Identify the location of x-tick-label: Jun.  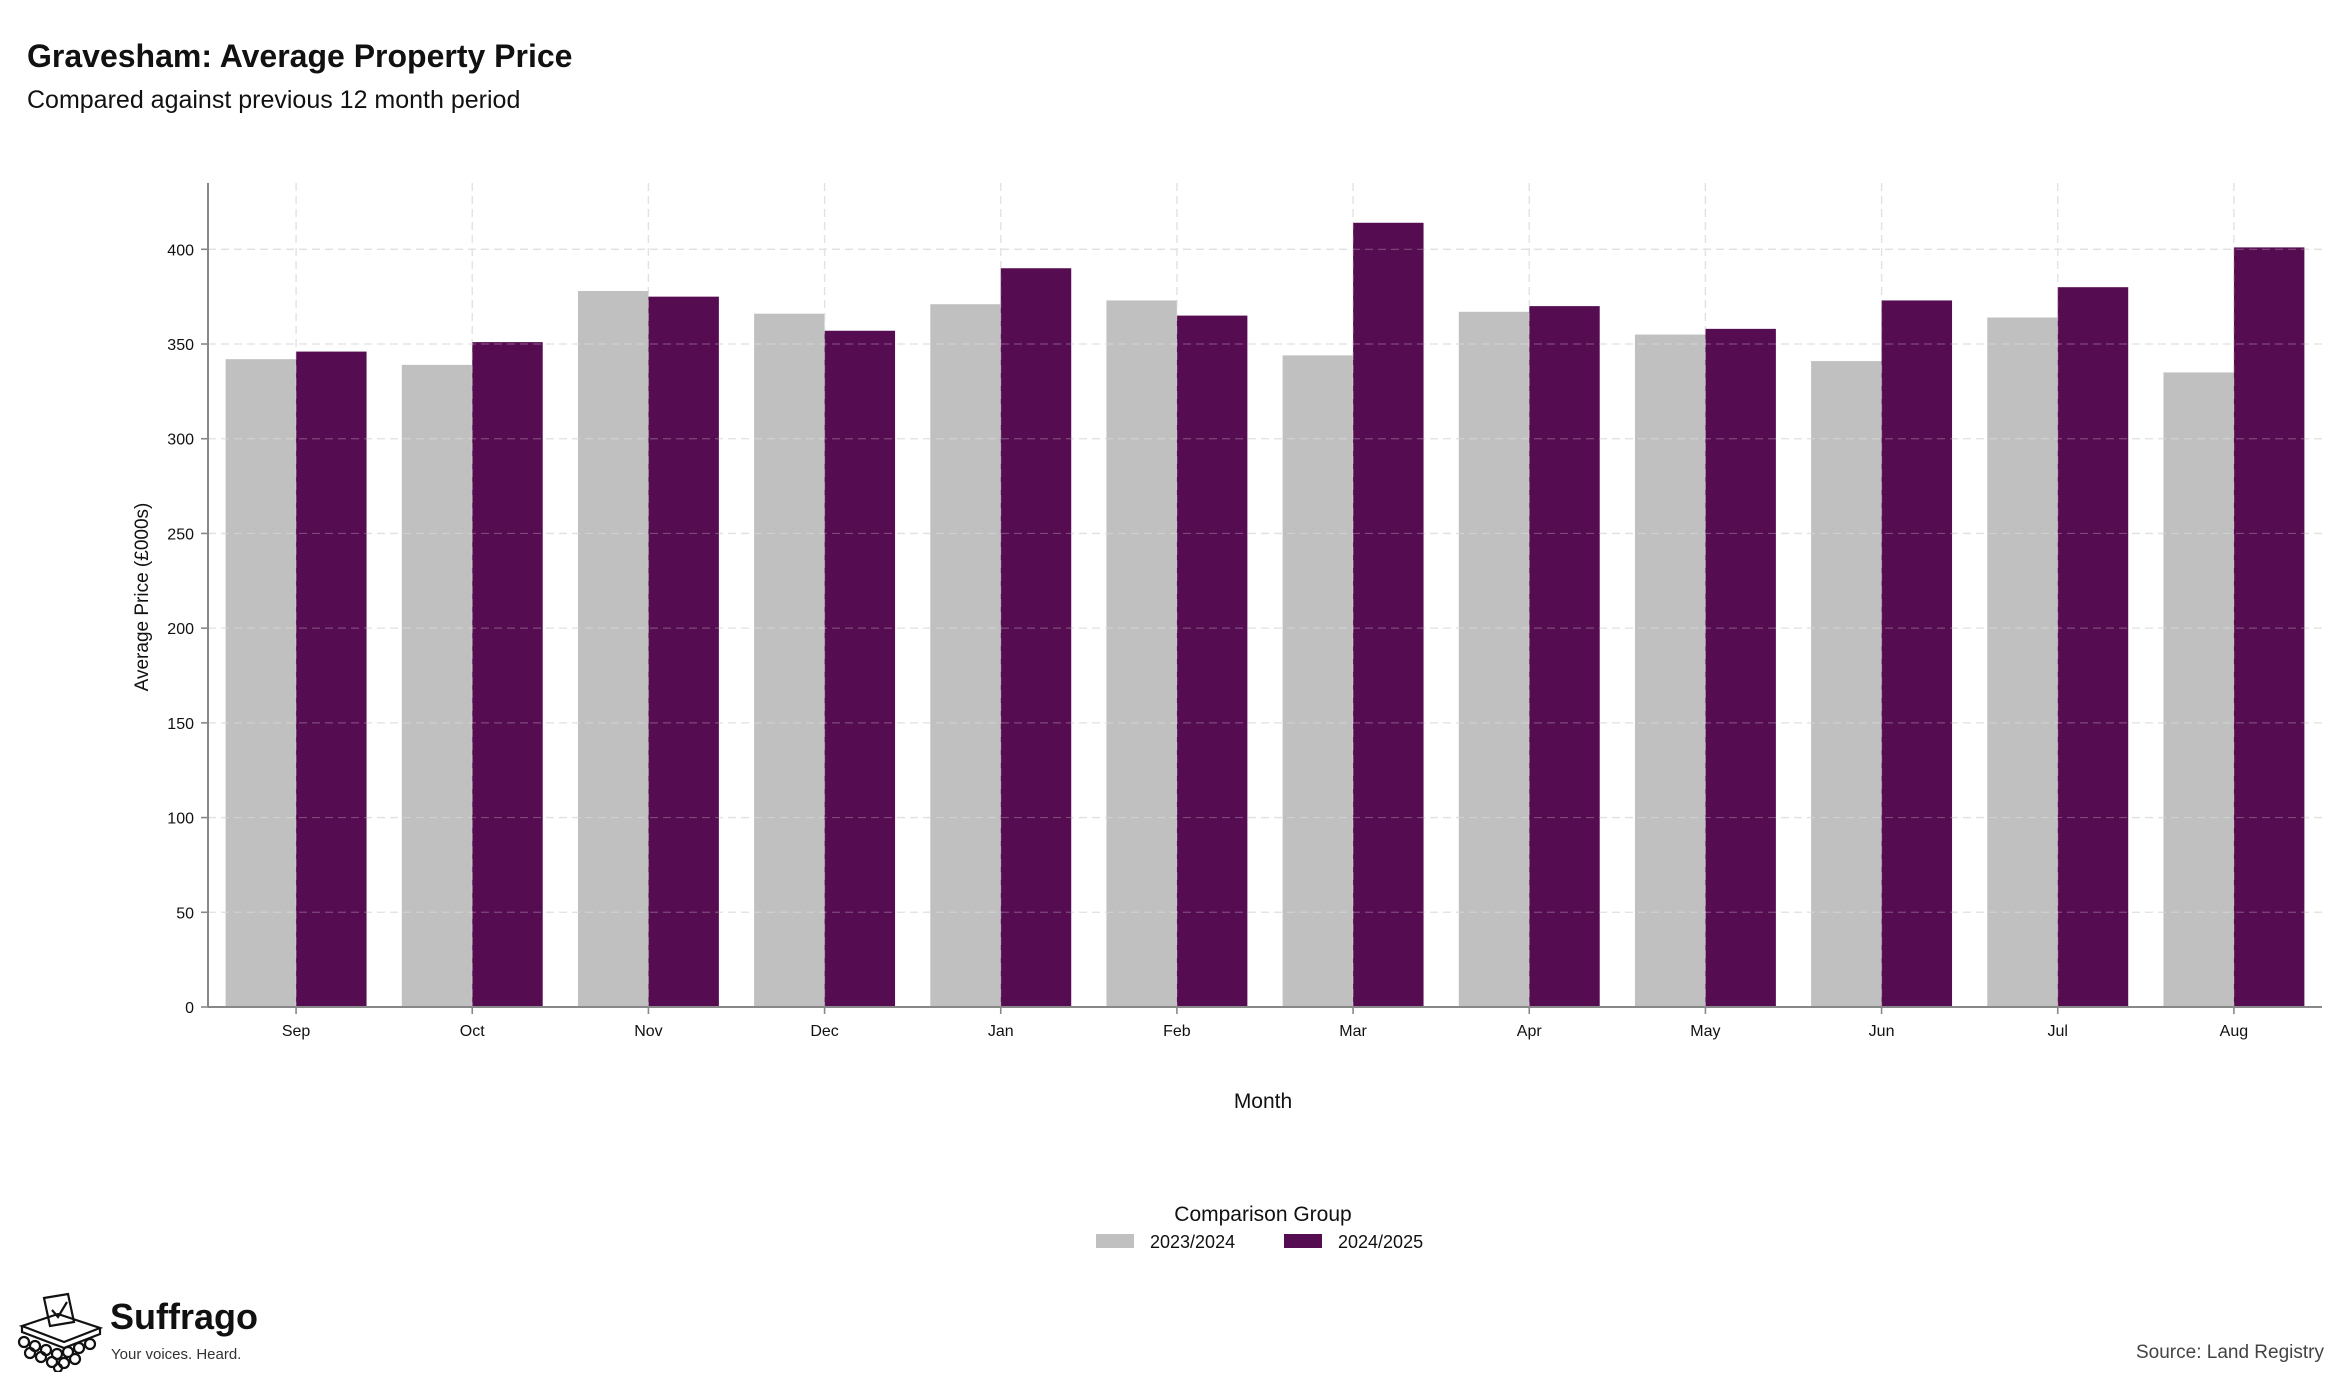
(1882, 1031).